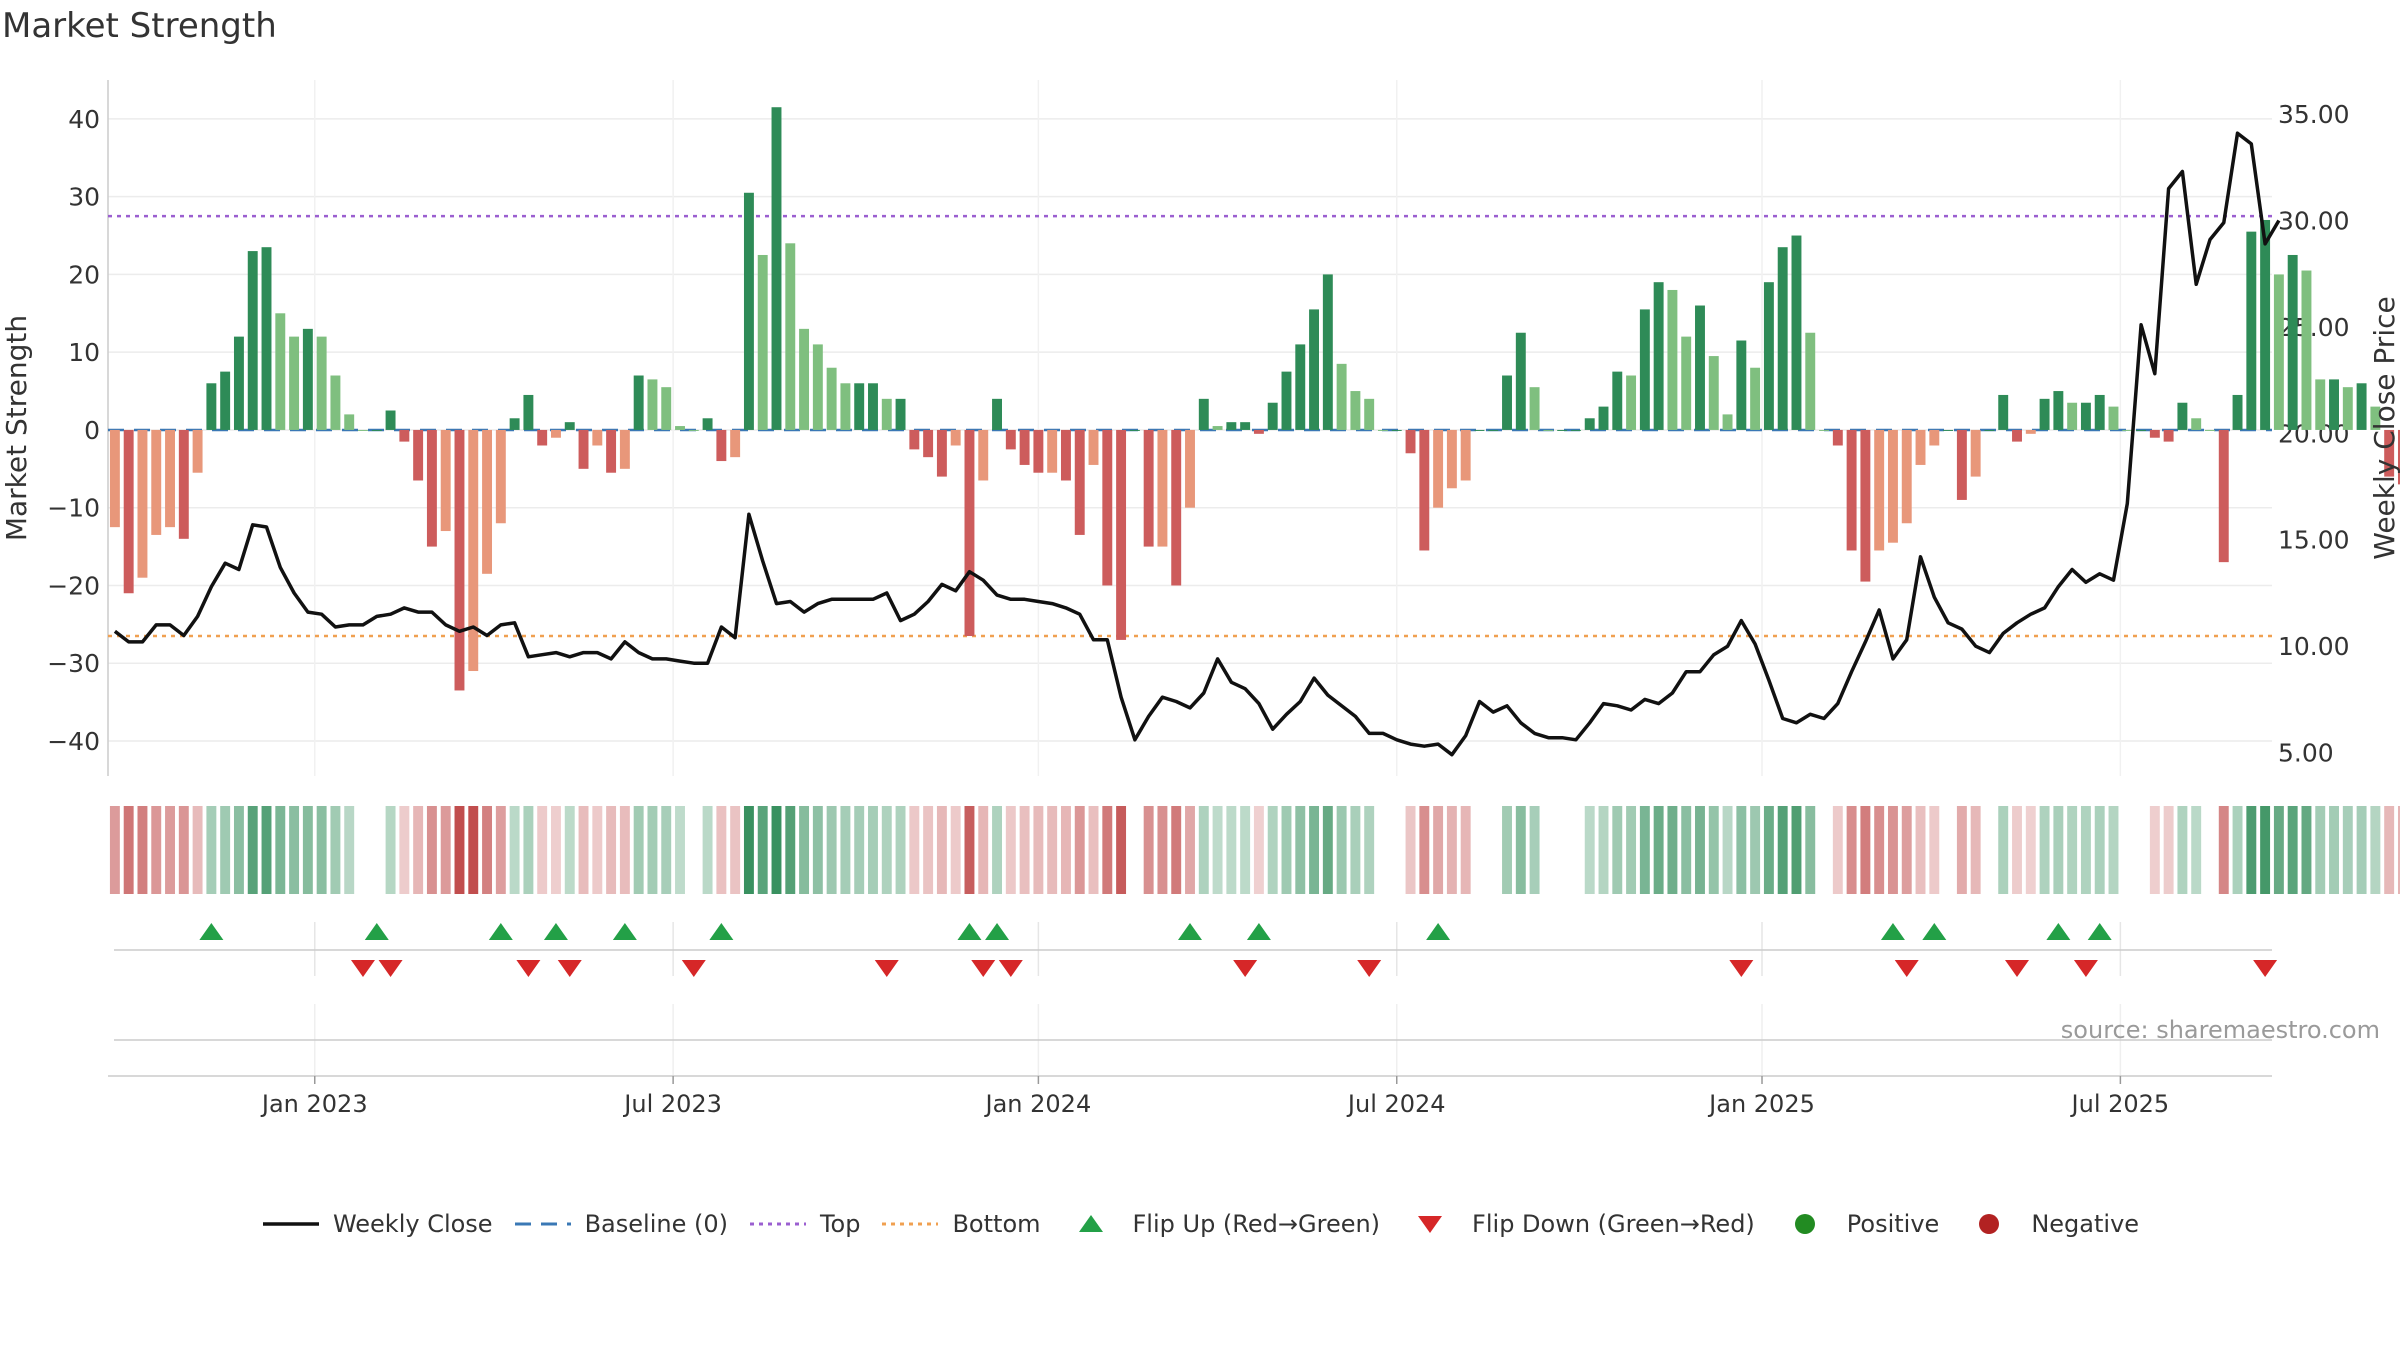  What do you see at coordinates (1761, 1104) in the screenshot?
I see `x-tick-label: Jan 2025` at bounding box center [1761, 1104].